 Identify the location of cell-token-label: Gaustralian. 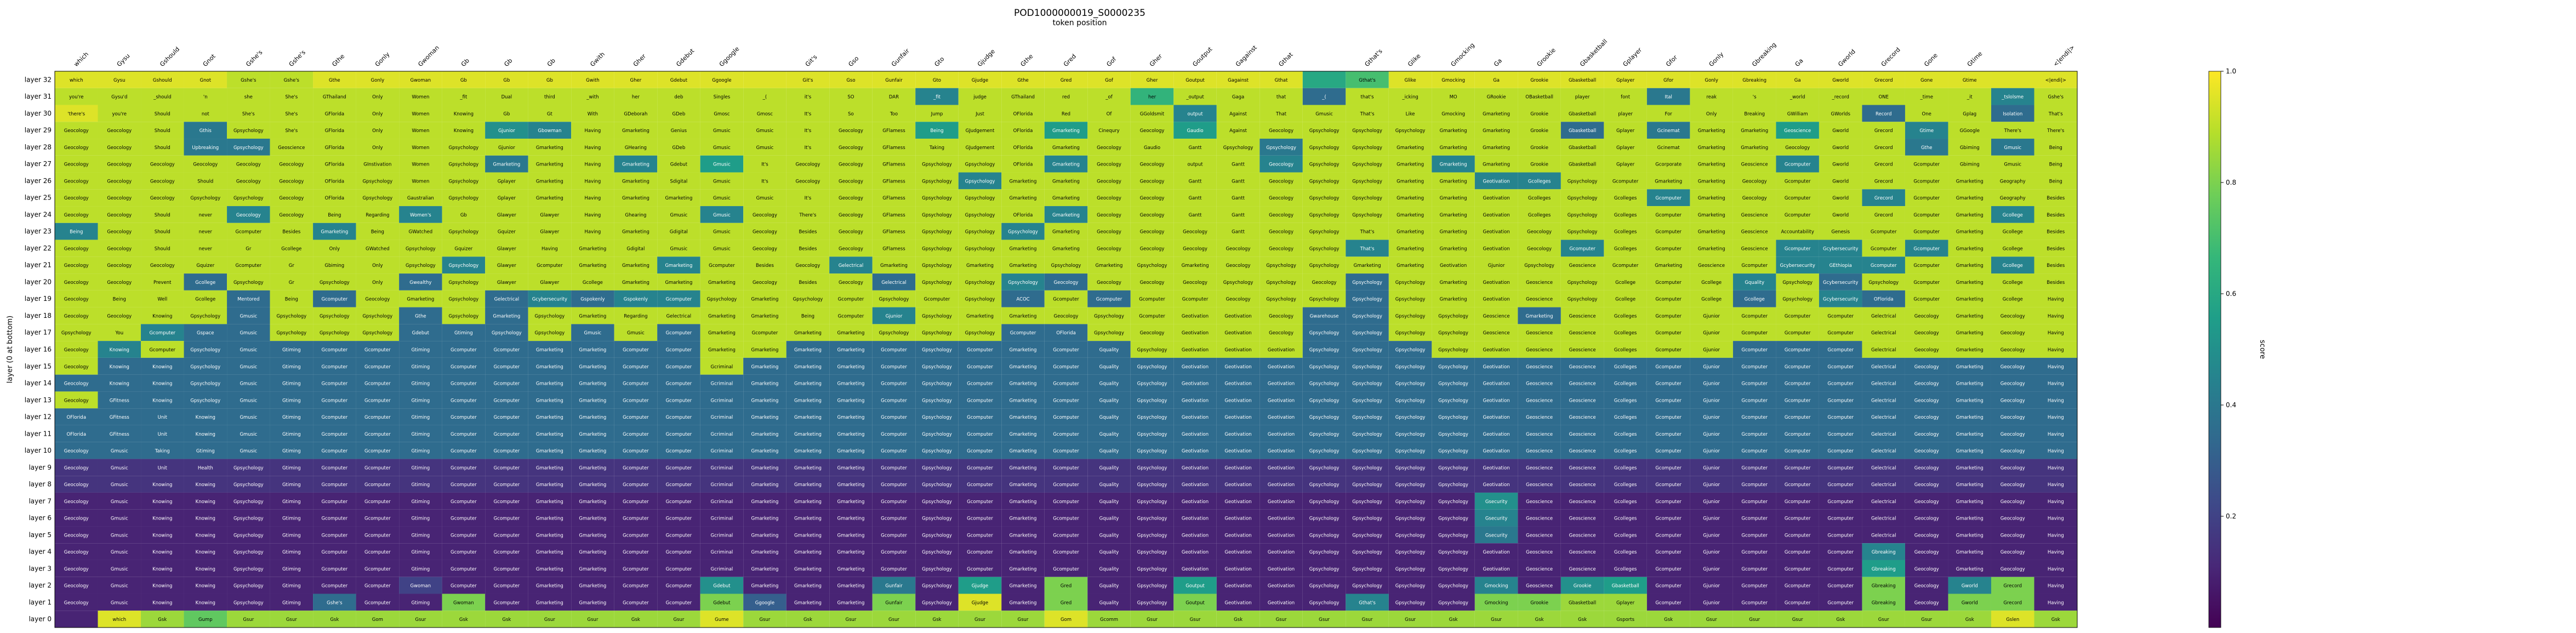
(420, 198).